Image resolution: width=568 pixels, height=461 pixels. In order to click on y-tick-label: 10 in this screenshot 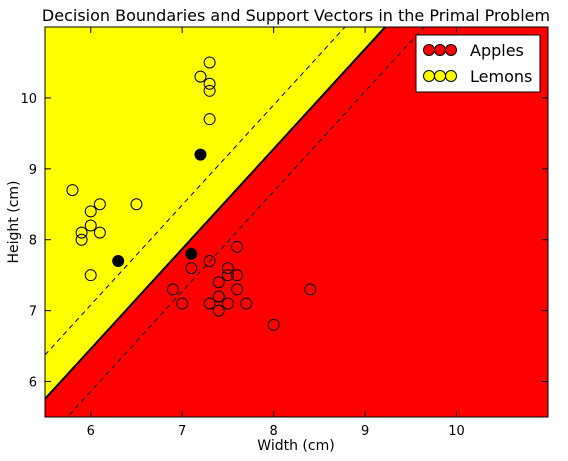, I will do `click(28, 99)`.